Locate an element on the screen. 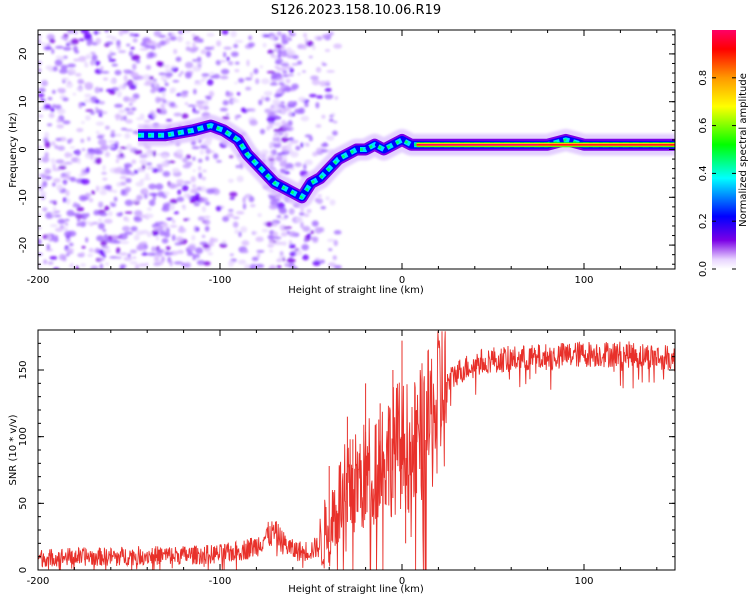  spectrogram-y-axis-label: Frequency (Hz) is located at coordinates (13, 150).